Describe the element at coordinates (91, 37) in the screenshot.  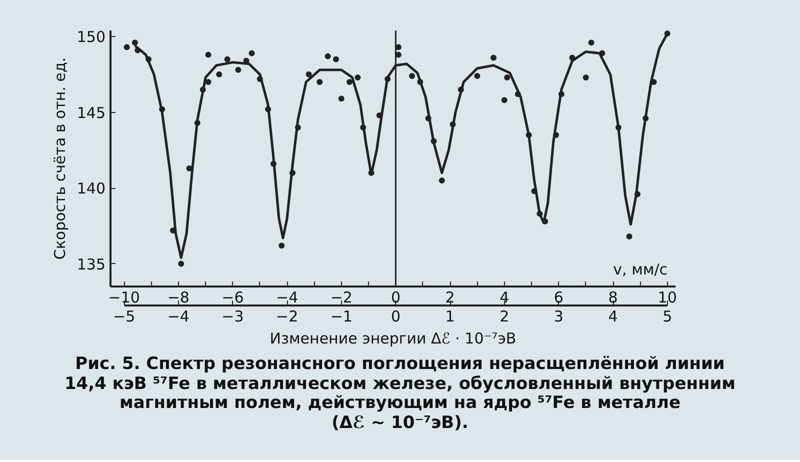
I see `y-tick-label: 150` at that location.